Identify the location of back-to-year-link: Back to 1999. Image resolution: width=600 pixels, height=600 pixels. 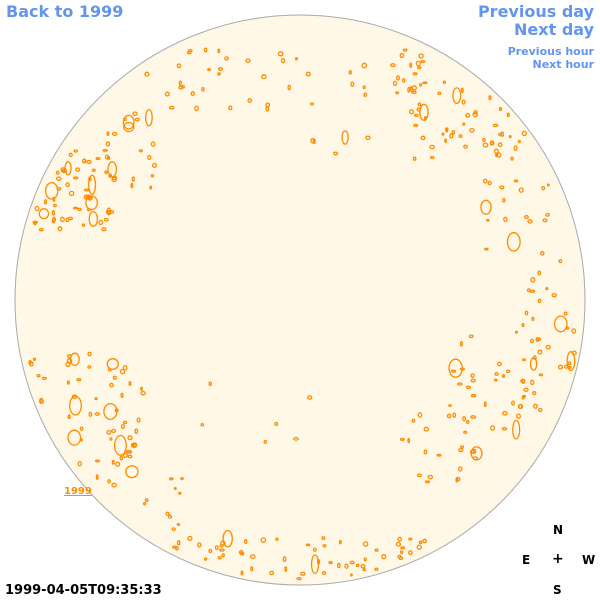
(65, 11).